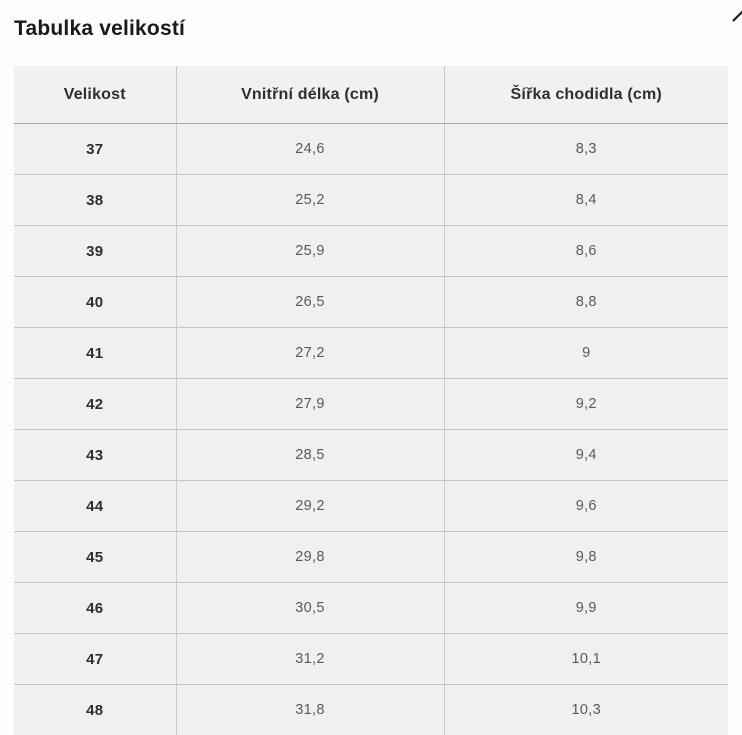 This screenshot has width=742, height=735. I want to click on column-header-foot-width: Šířka chodidla (cm), so click(586, 95).